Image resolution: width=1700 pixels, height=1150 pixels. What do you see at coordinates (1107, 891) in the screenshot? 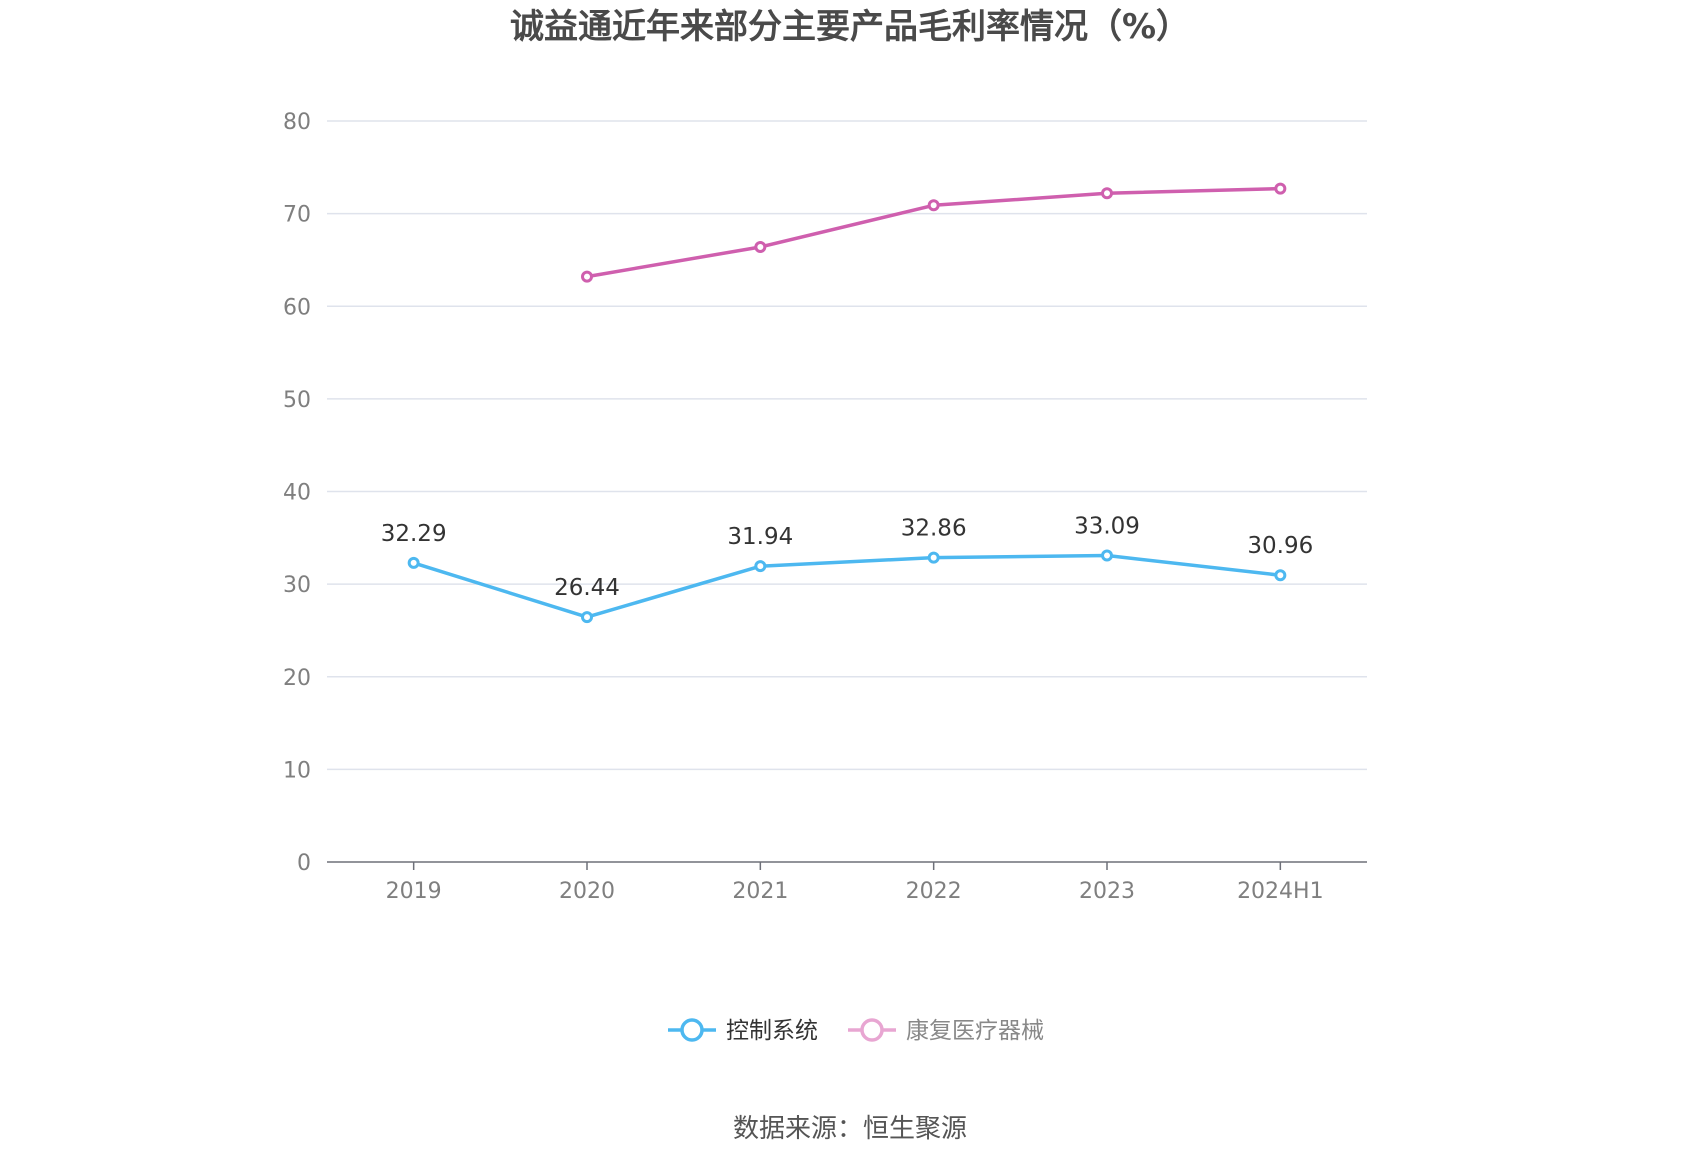
I see `x-tick-label: 2023` at bounding box center [1107, 891].